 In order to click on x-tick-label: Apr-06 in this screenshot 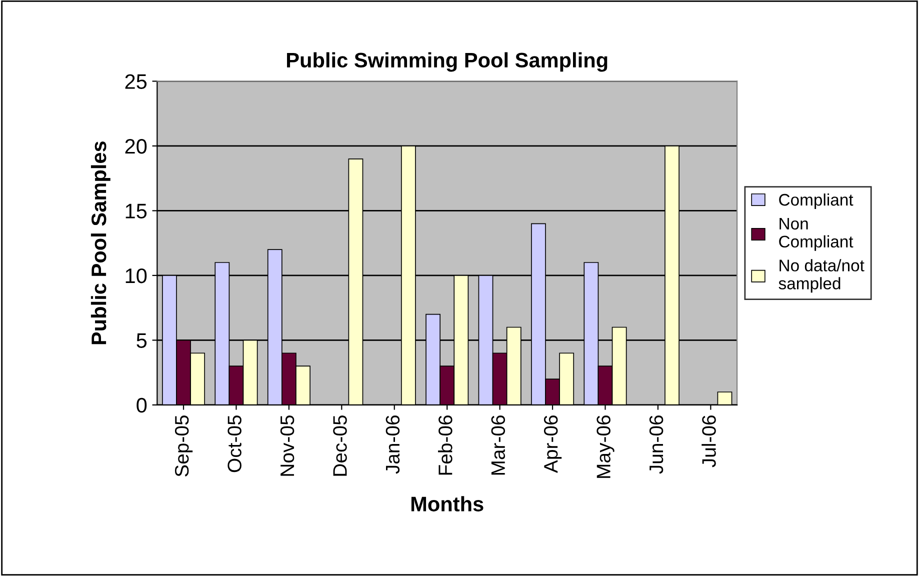, I will do `click(553, 444)`.